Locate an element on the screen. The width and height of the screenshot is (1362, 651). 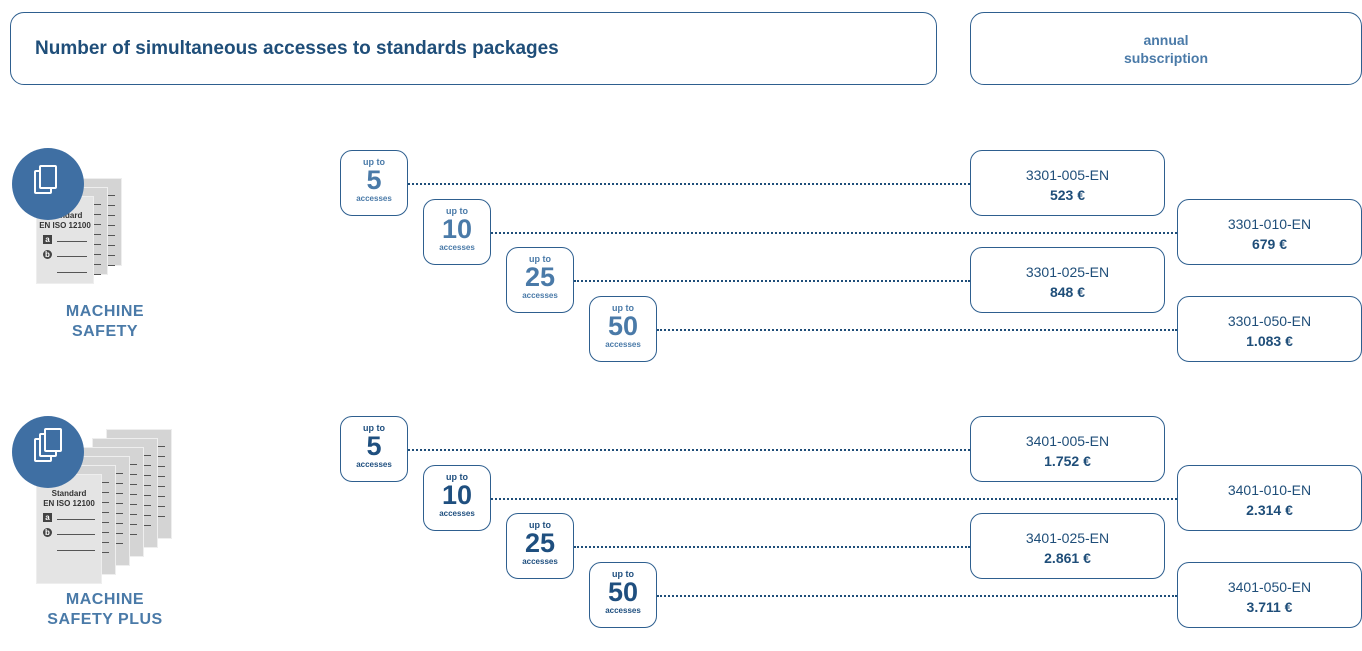
product-code: 3301-050-EN is located at coordinates (1269, 321).